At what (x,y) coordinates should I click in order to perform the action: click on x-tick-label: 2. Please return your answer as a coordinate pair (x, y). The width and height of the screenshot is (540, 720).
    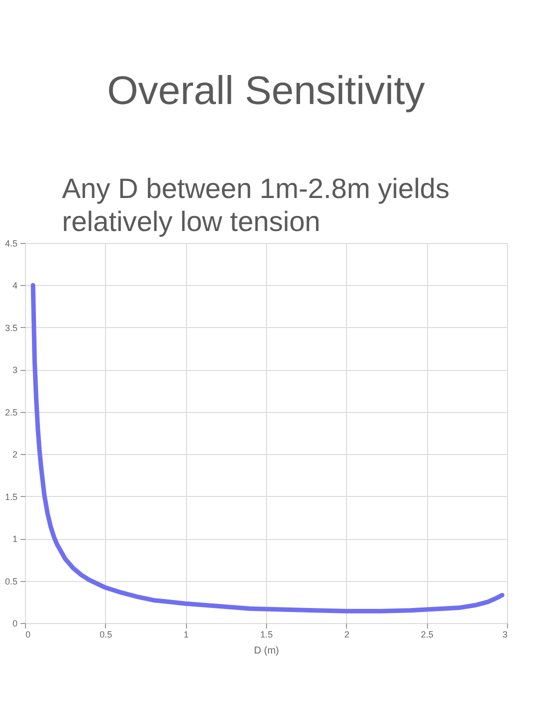
    Looking at the image, I should click on (347, 635).